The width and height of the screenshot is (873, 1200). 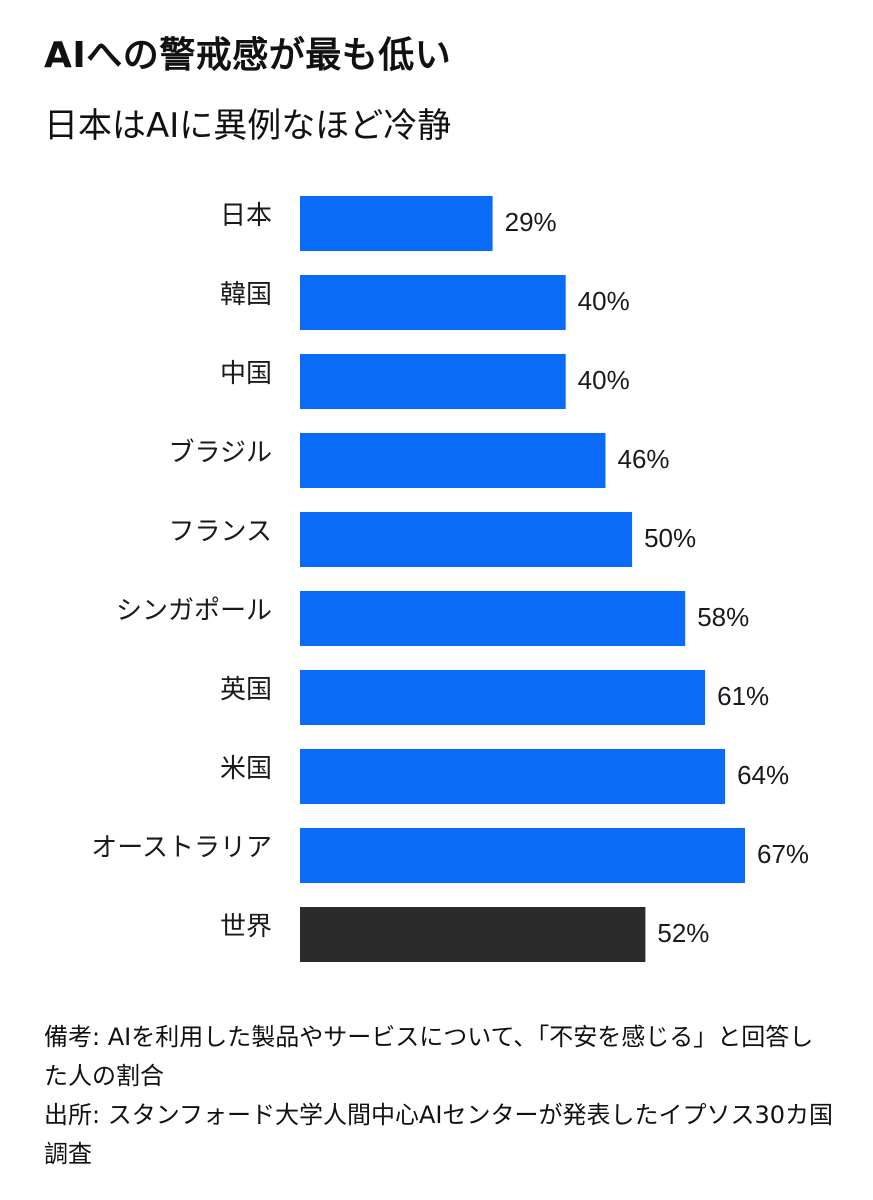 I want to click on footnote-note: 備考: AIを利用した製品やサービスについて、「不安を感じる」と回答した人の割合, so click(x=429, y=1056).